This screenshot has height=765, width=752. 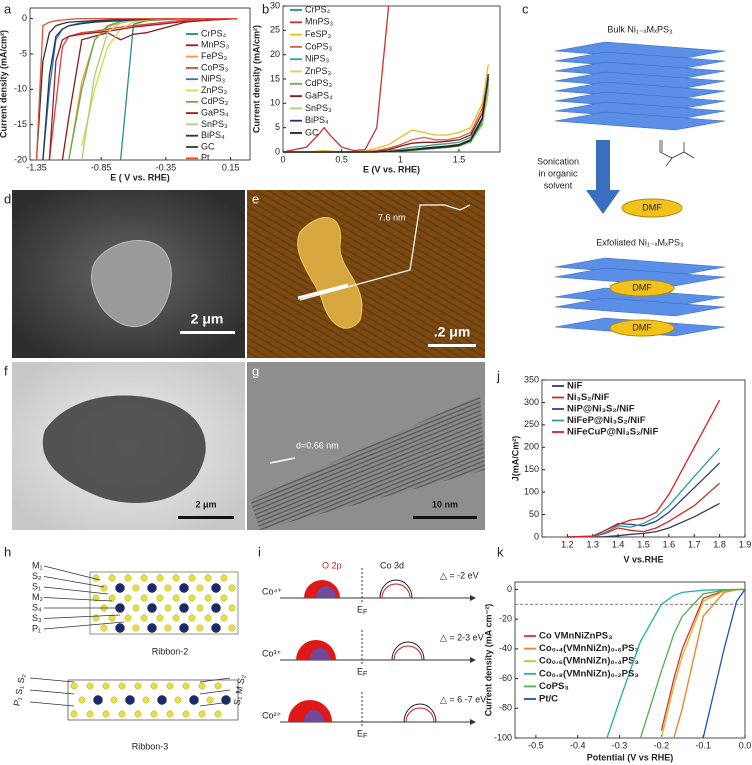 What do you see at coordinates (589, 661) in the screenshot?
I see `legend-label: Co₀.₆(VMnNiZn)₀.₄PS₃` at bounding box center [589, 661].